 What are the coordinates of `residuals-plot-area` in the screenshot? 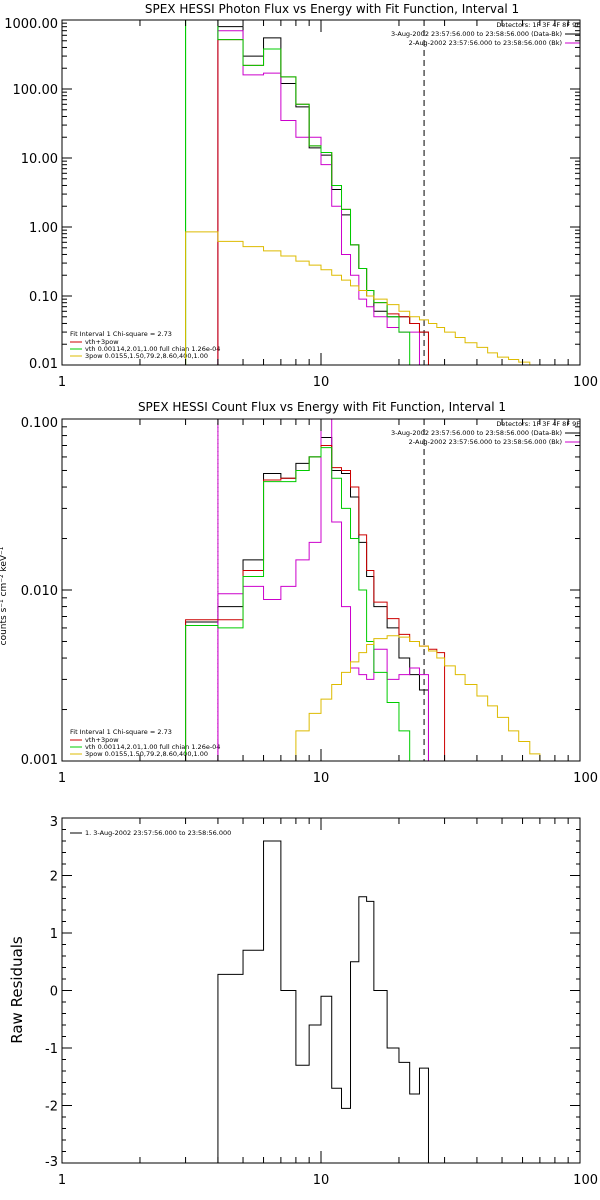 It's located at (323, 1001).